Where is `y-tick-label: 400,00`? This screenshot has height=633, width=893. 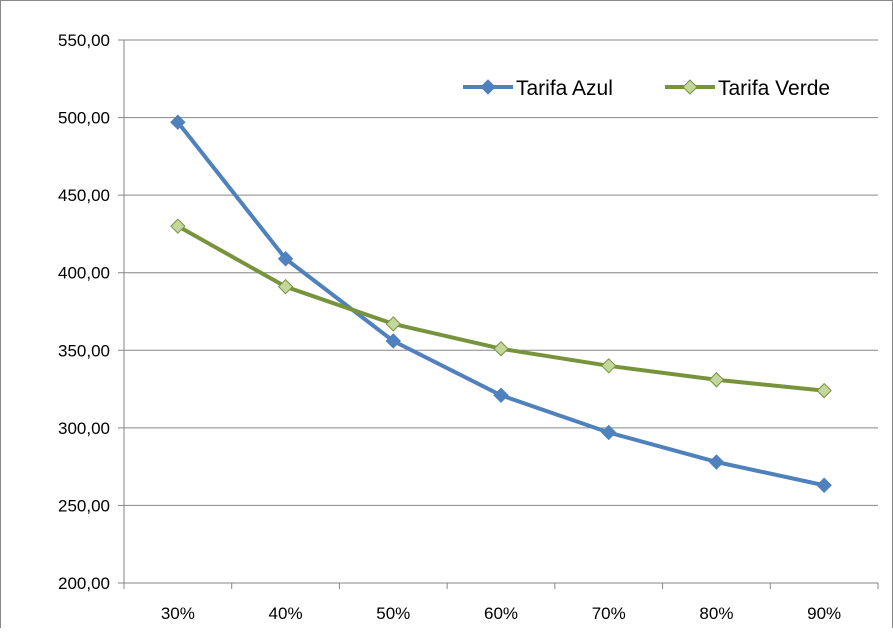 y-tick-label: 400,00 is located at coordinates (84, 273).